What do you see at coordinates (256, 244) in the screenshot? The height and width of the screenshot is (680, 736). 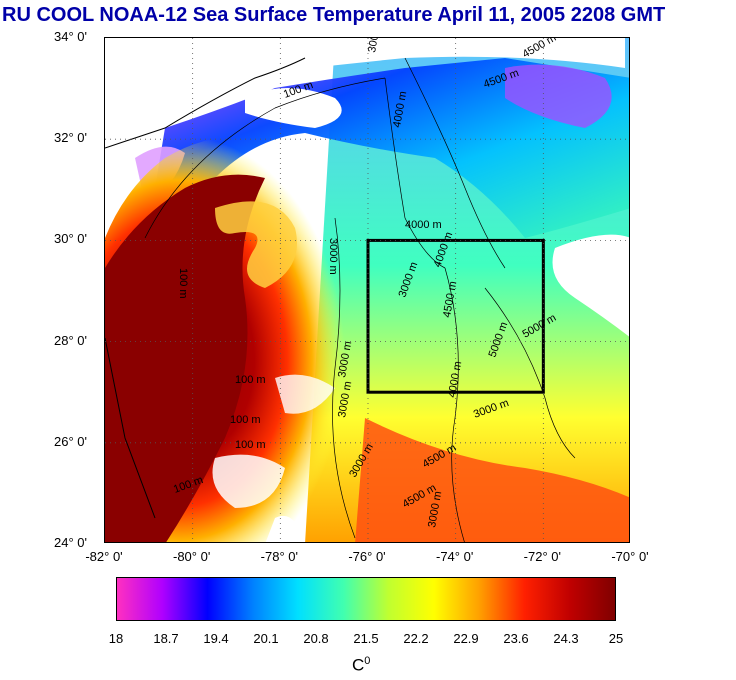 I see `warm-eddy` at bounding box center [256, 244].